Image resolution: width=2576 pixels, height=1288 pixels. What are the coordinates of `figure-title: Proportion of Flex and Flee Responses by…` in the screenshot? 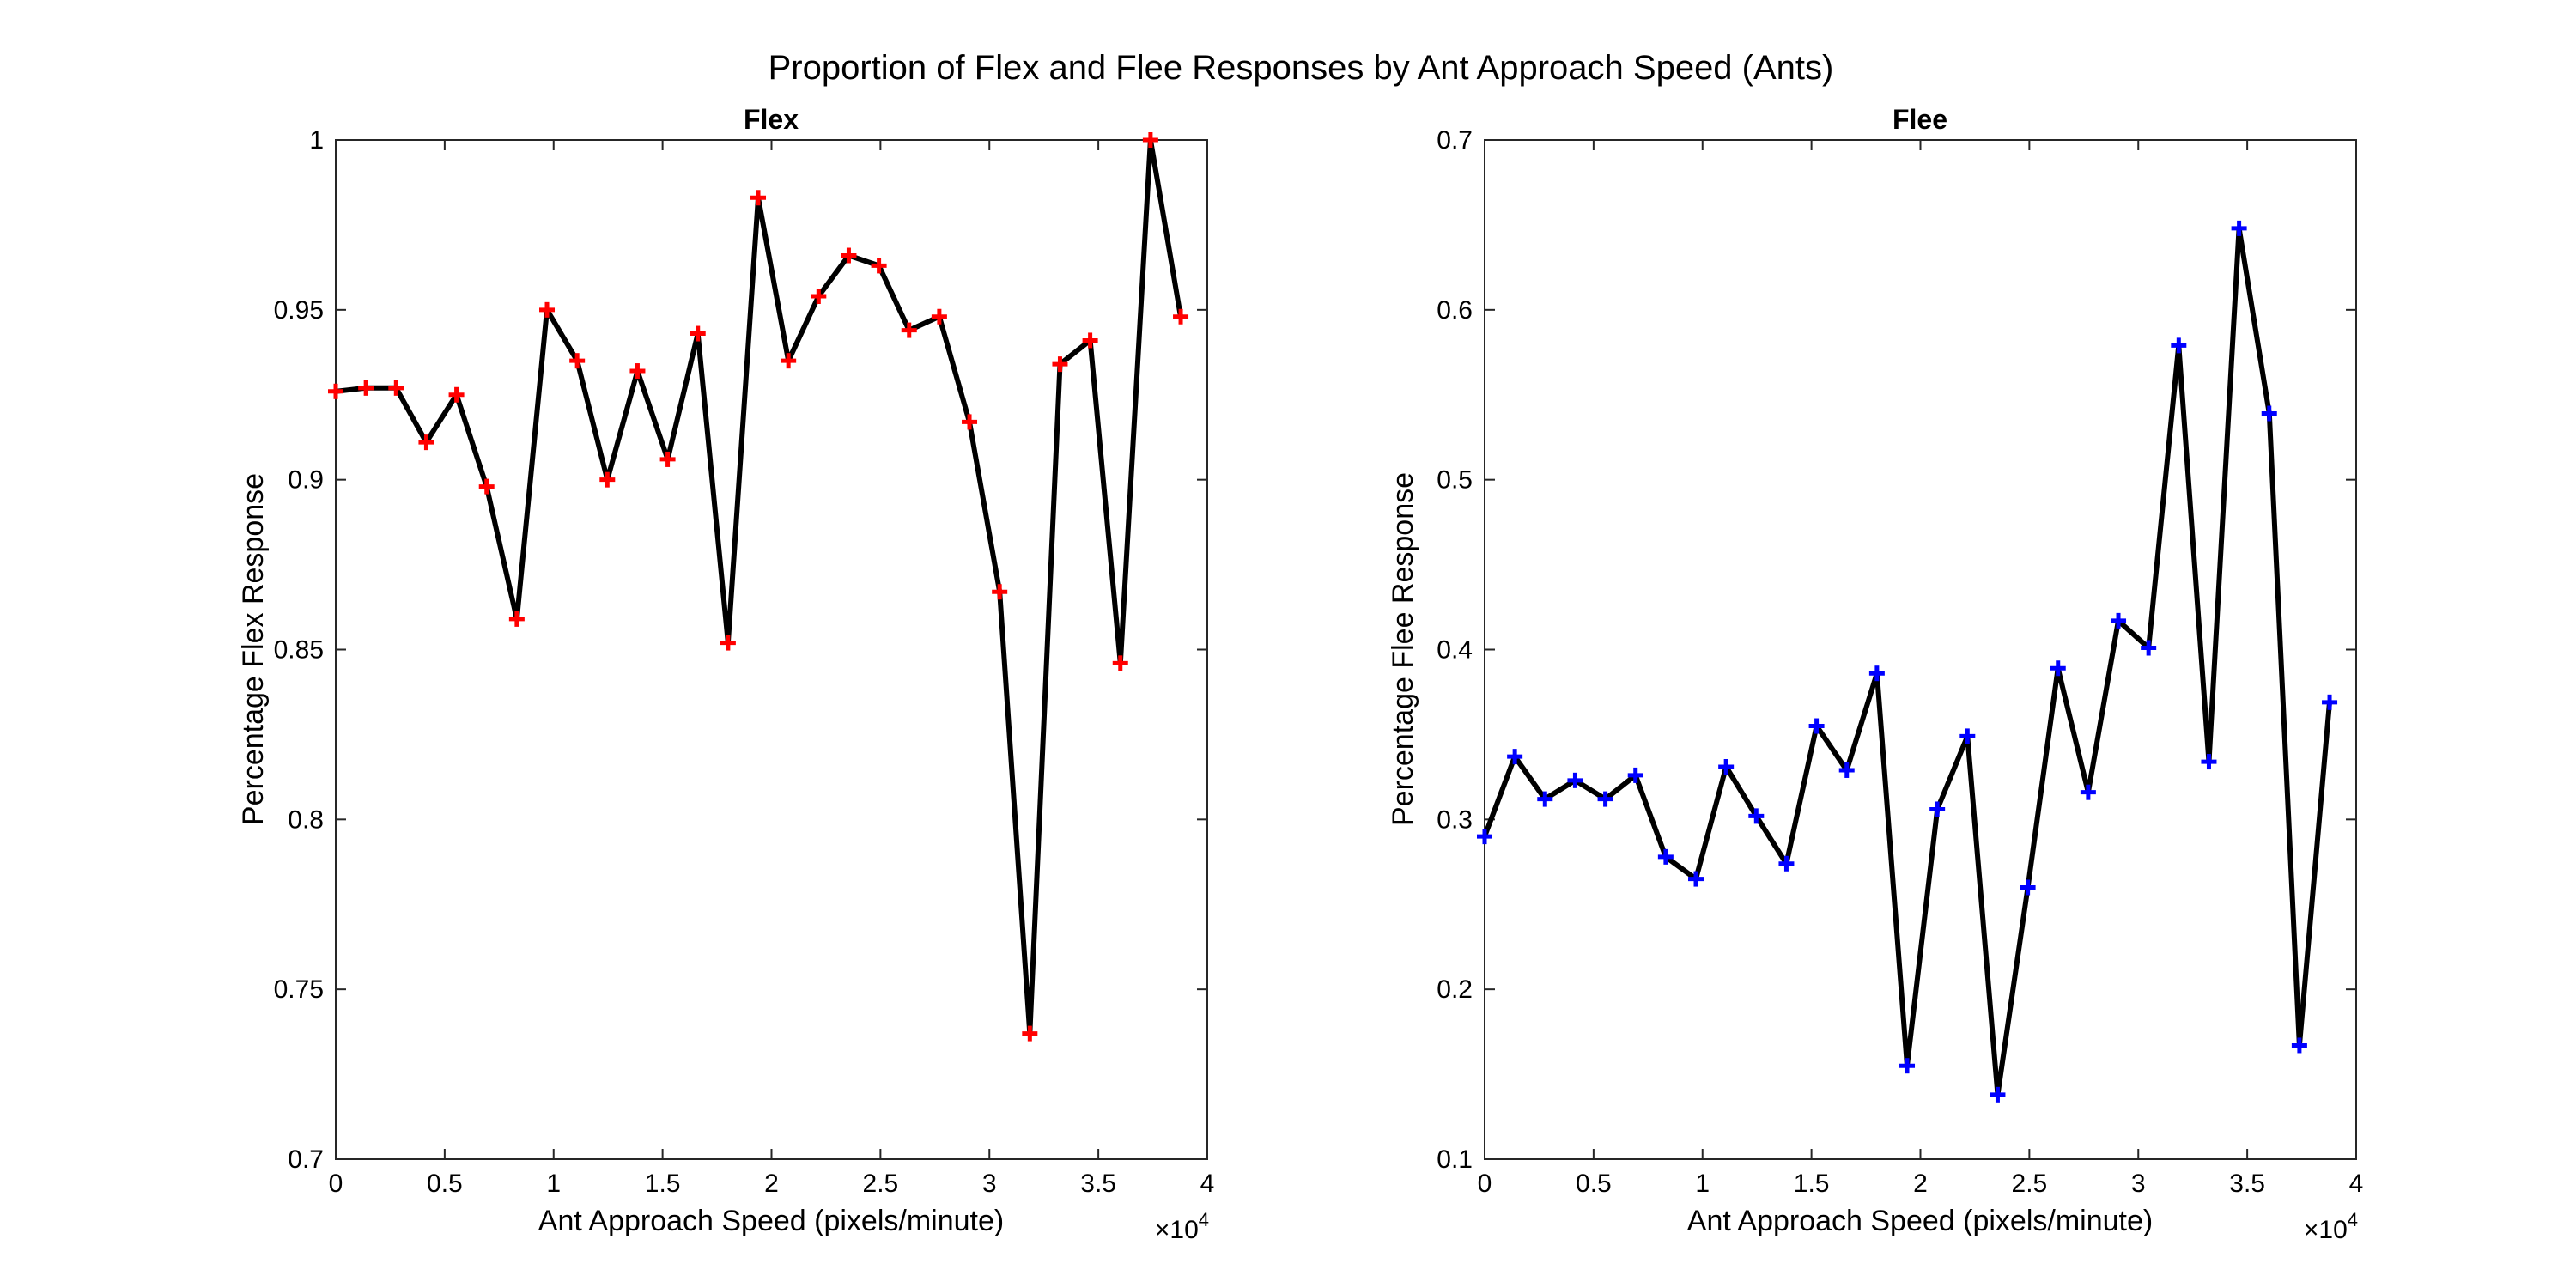 It's located at (1301, 68).